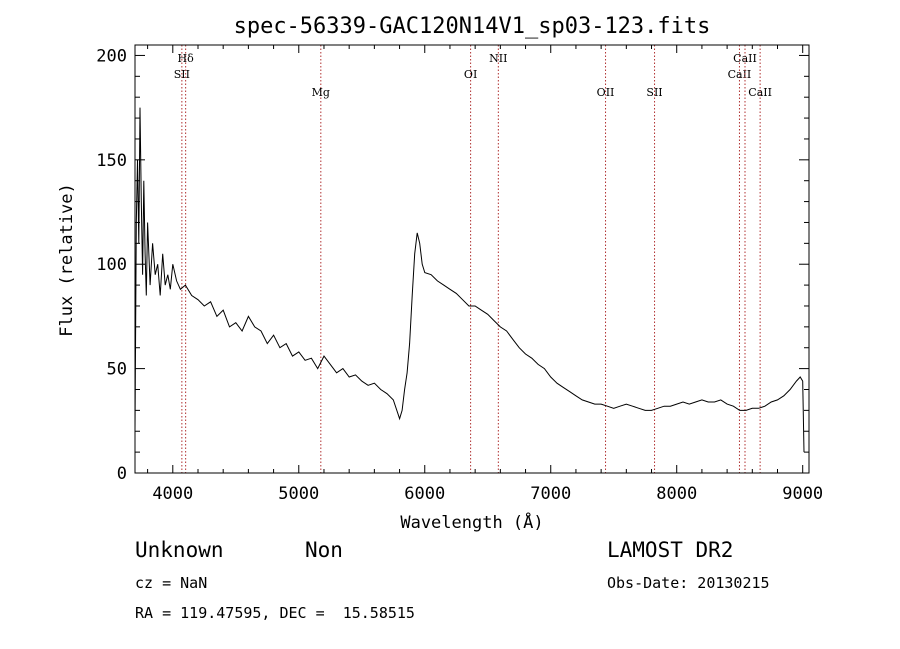  I want to click on x-tick-label: 5000, so click(298, 494).